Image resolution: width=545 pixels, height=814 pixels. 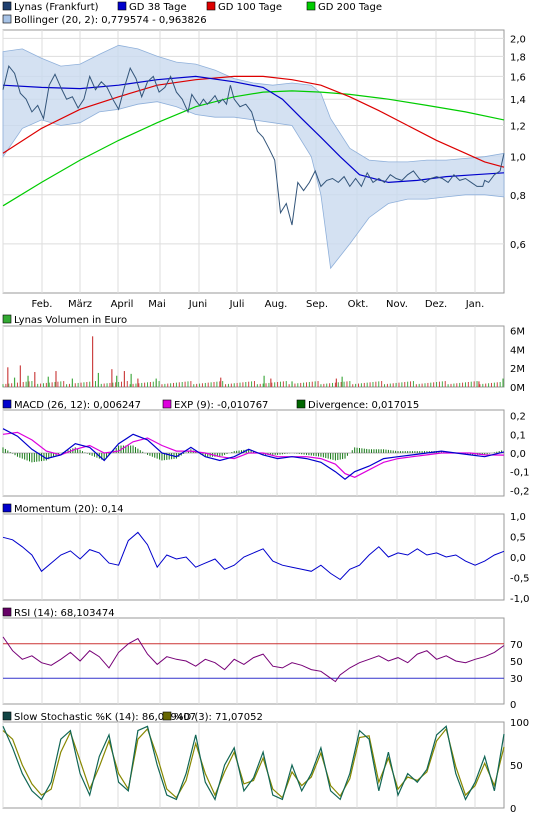 What do you see at coordinates (520, 599) in the screenshot?
I see `y-tick-label: -1,0` at bounding box center [520, 599].